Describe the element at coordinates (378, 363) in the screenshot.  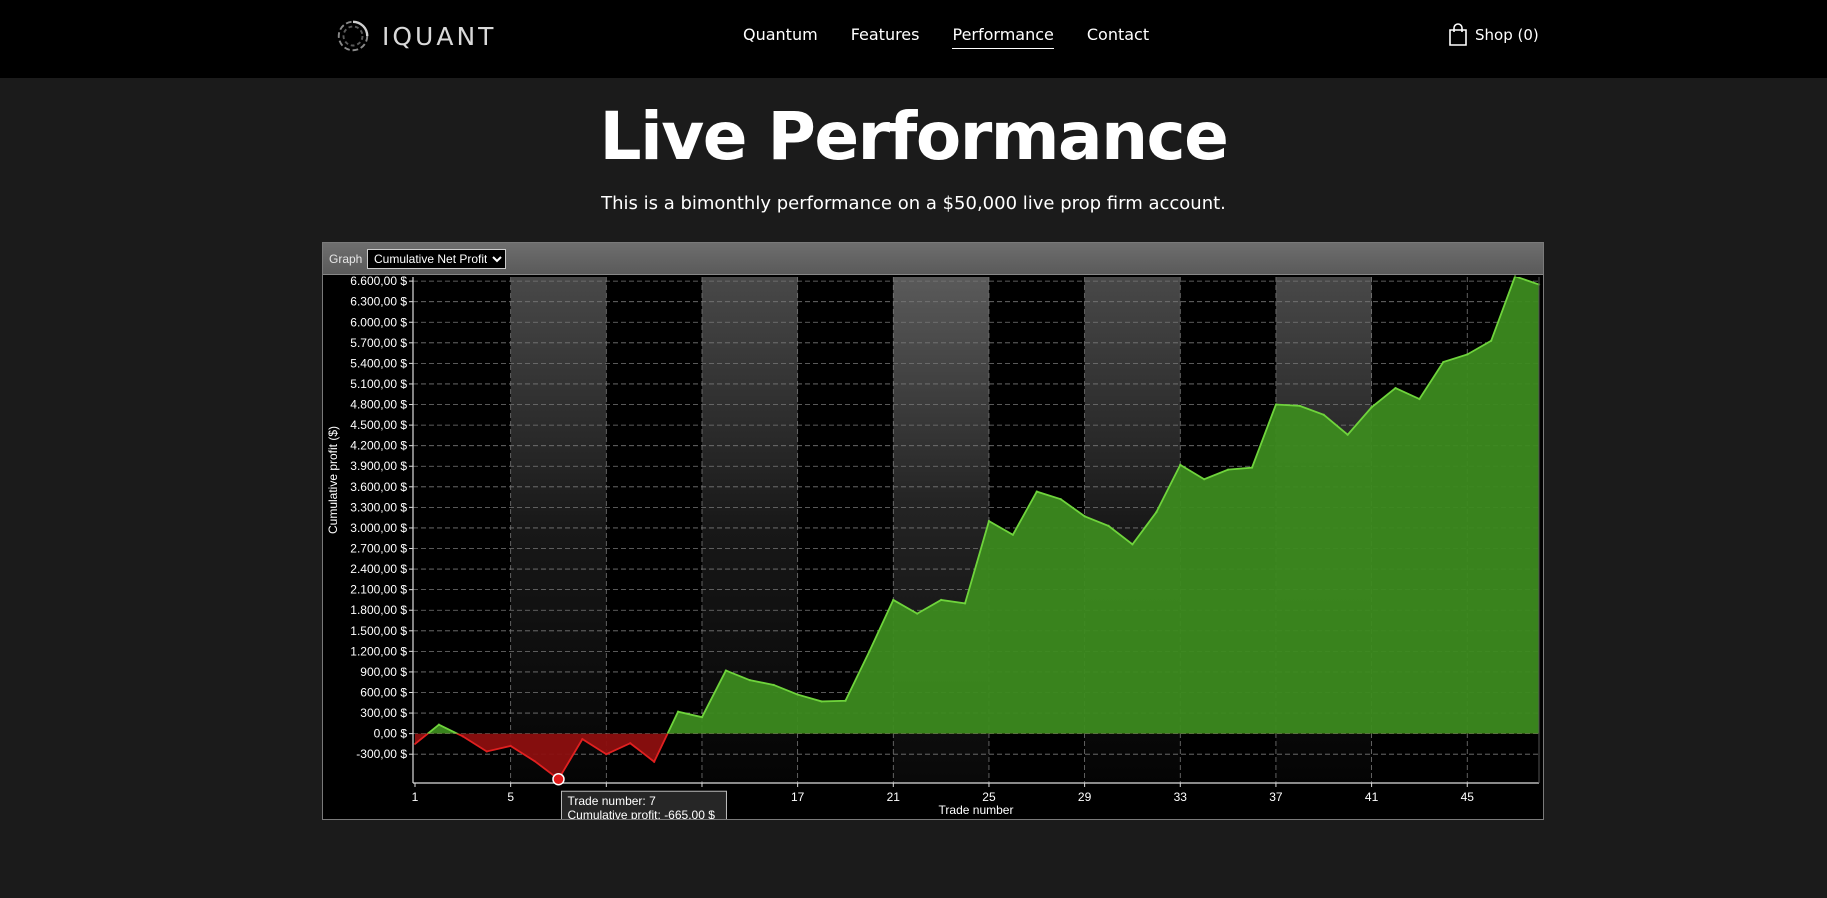
I see `y-tick-label: 5.400,00 $` at that location.